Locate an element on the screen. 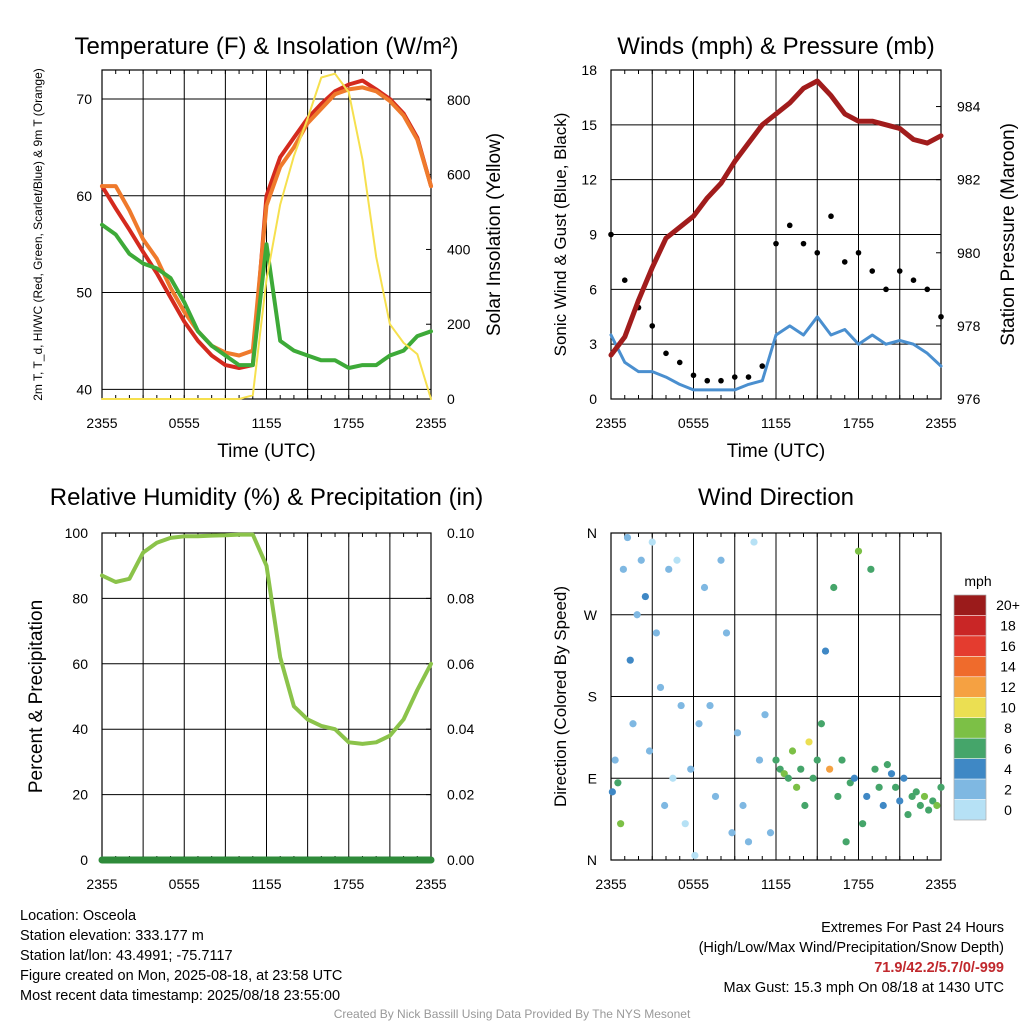 This screenshot has height=1024, width=1024. x-tick-label: 0555 is located at coordinates (184, 884).